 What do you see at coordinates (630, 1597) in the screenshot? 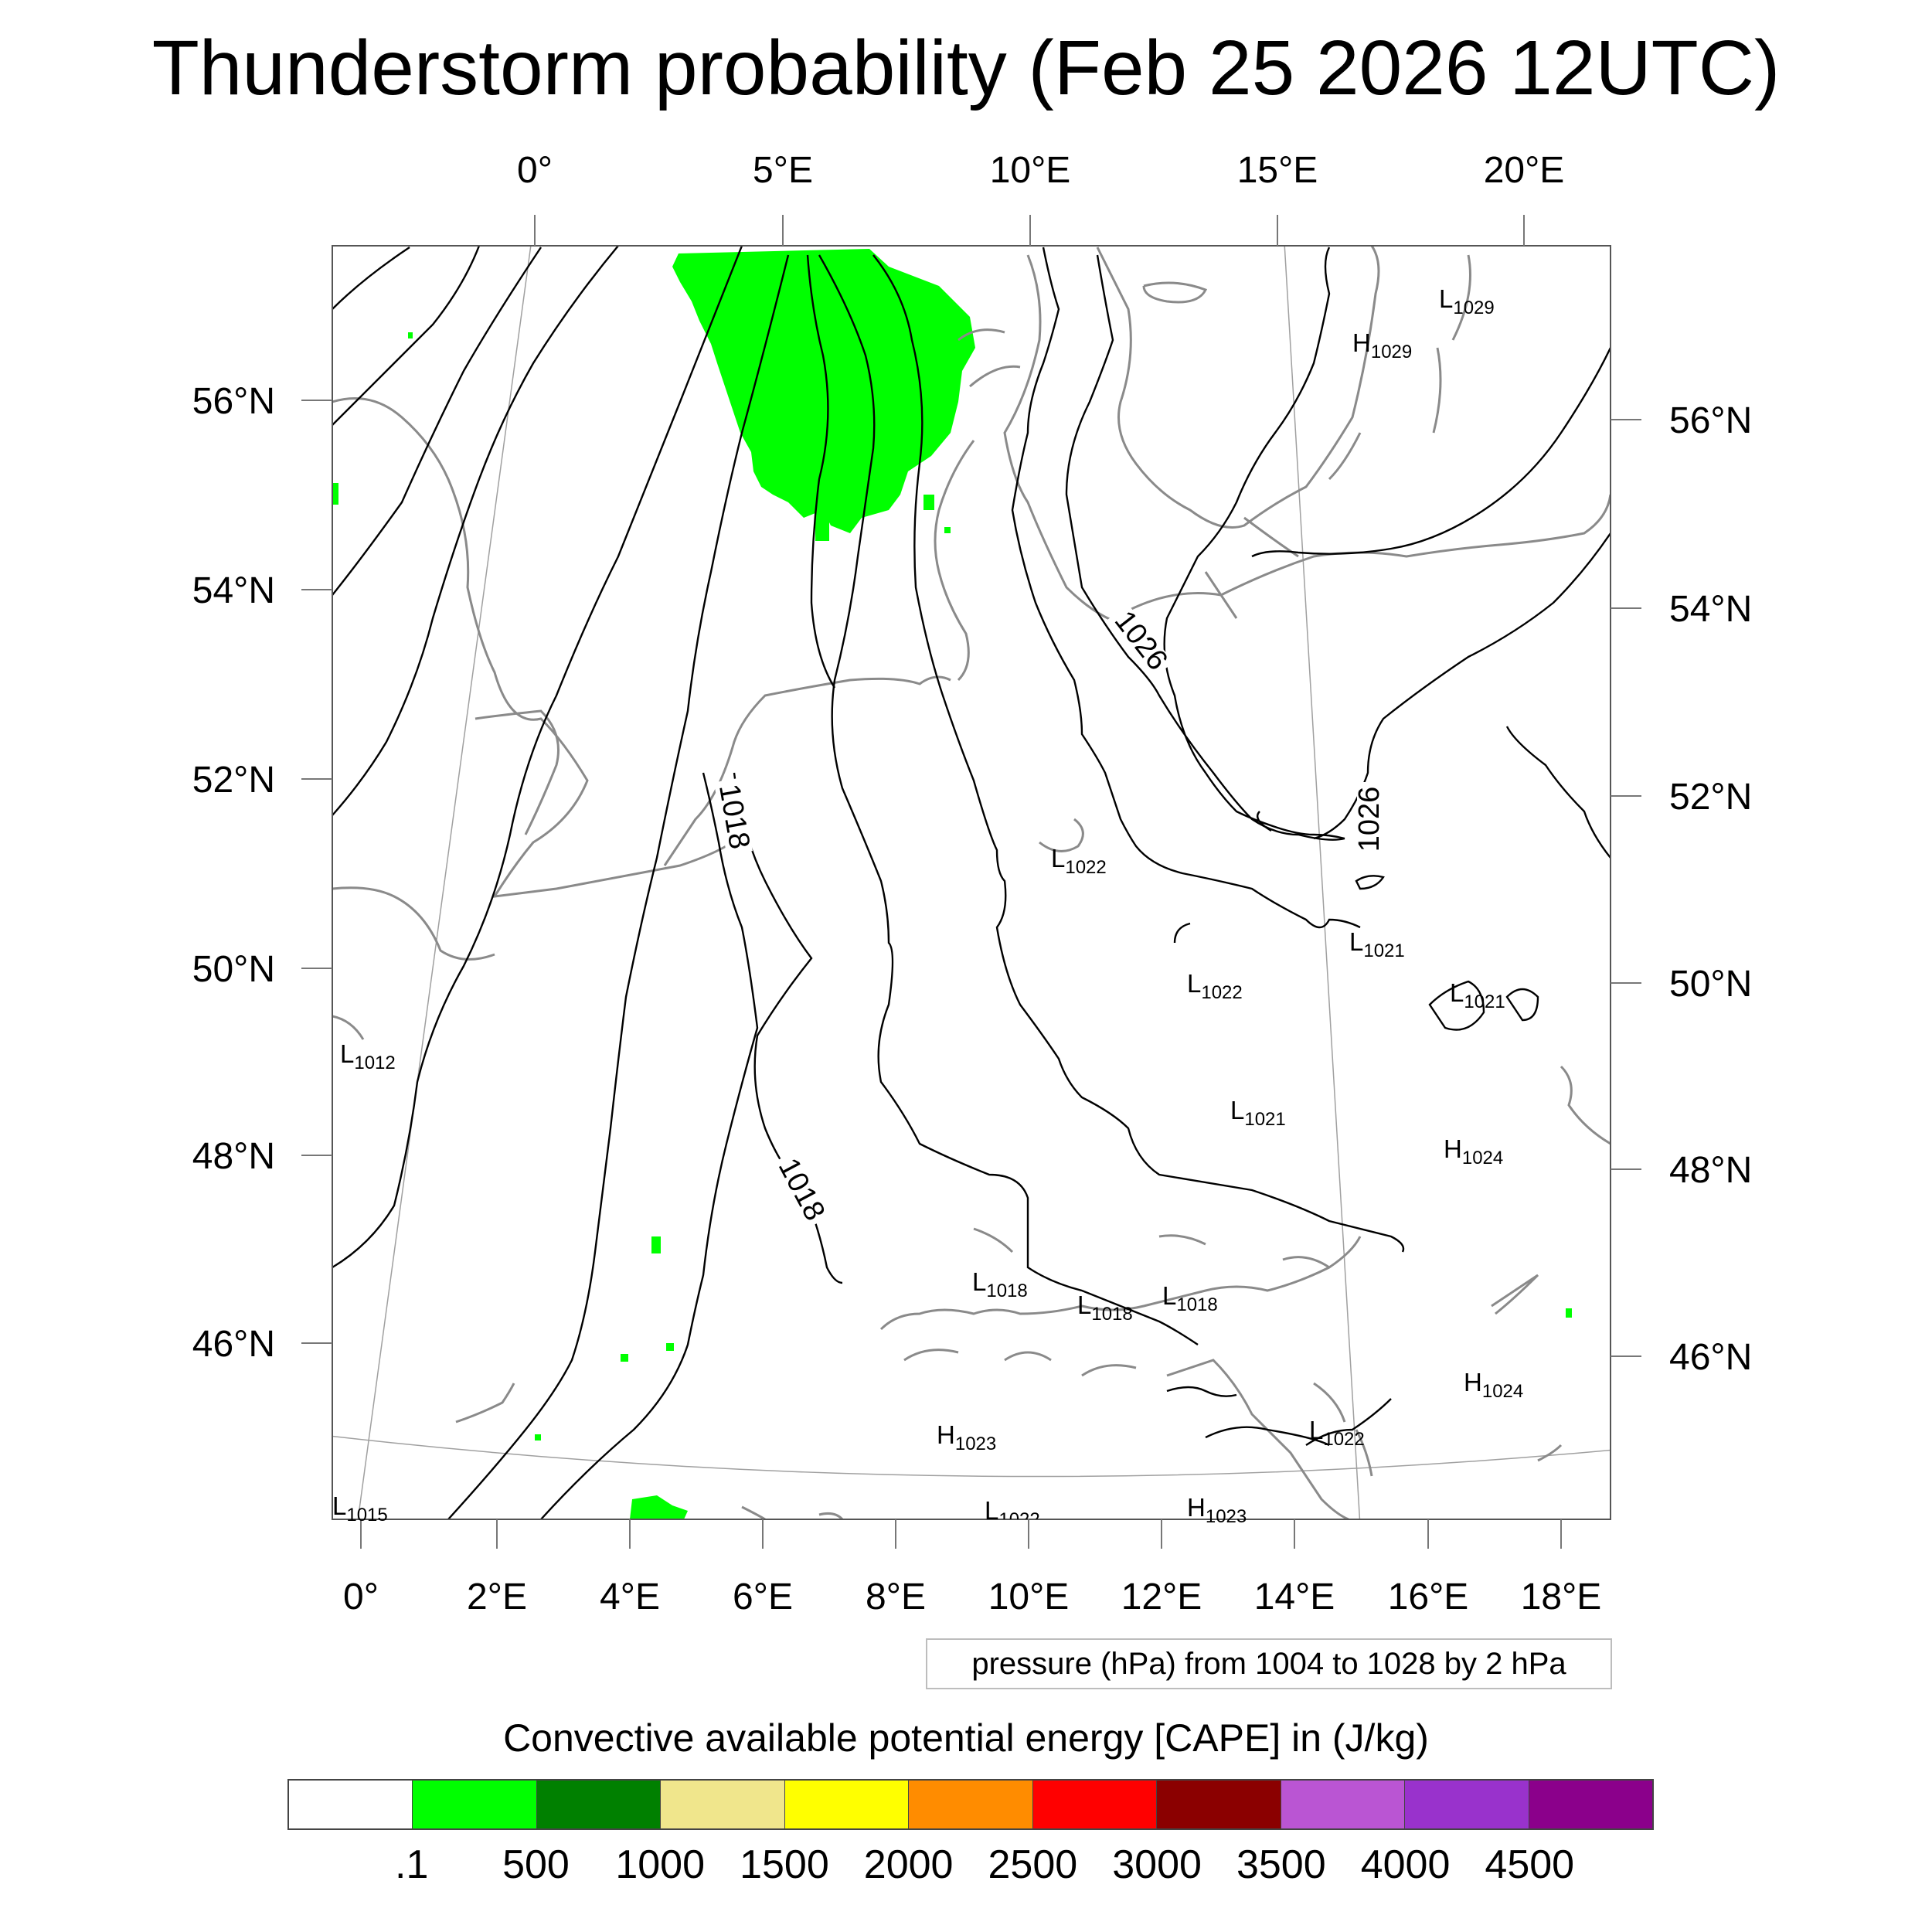
I see `bottom-lon-label: 4°E` at bounding box center [630, 1597].